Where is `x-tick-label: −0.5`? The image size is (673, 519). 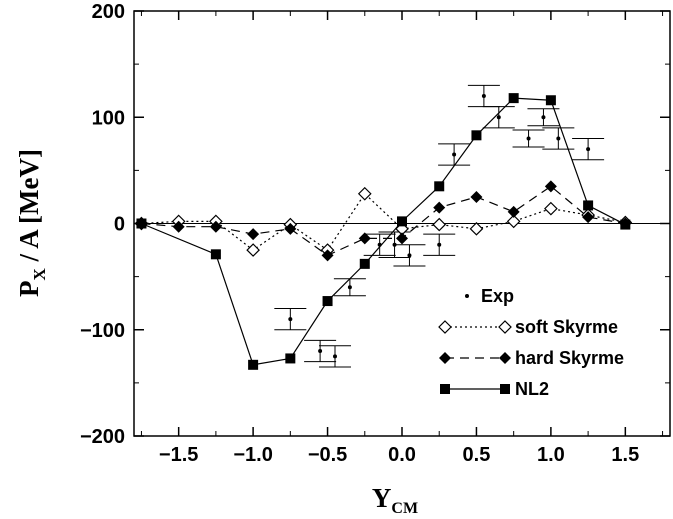 x-tick-label: −0.5 is located at coordinates (327, 455).